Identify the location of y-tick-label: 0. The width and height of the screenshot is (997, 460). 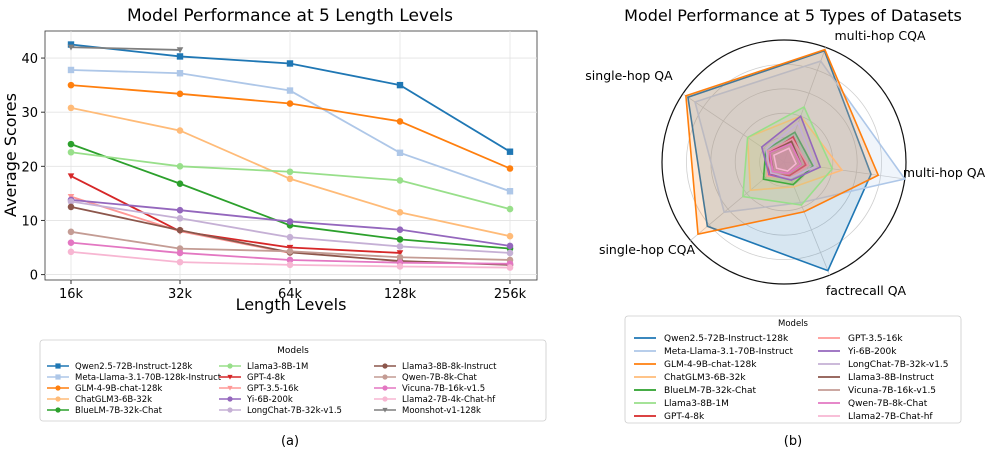
(34, 276).